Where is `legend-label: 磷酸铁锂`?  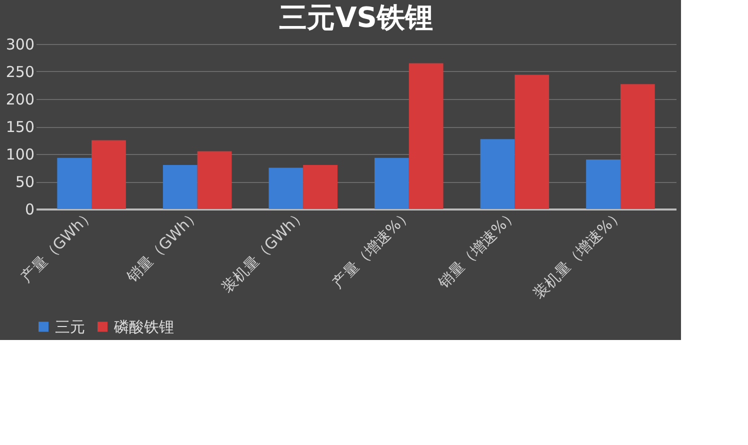 legend-label: 磷酸铁锂 is located at coordinates (143, 327).